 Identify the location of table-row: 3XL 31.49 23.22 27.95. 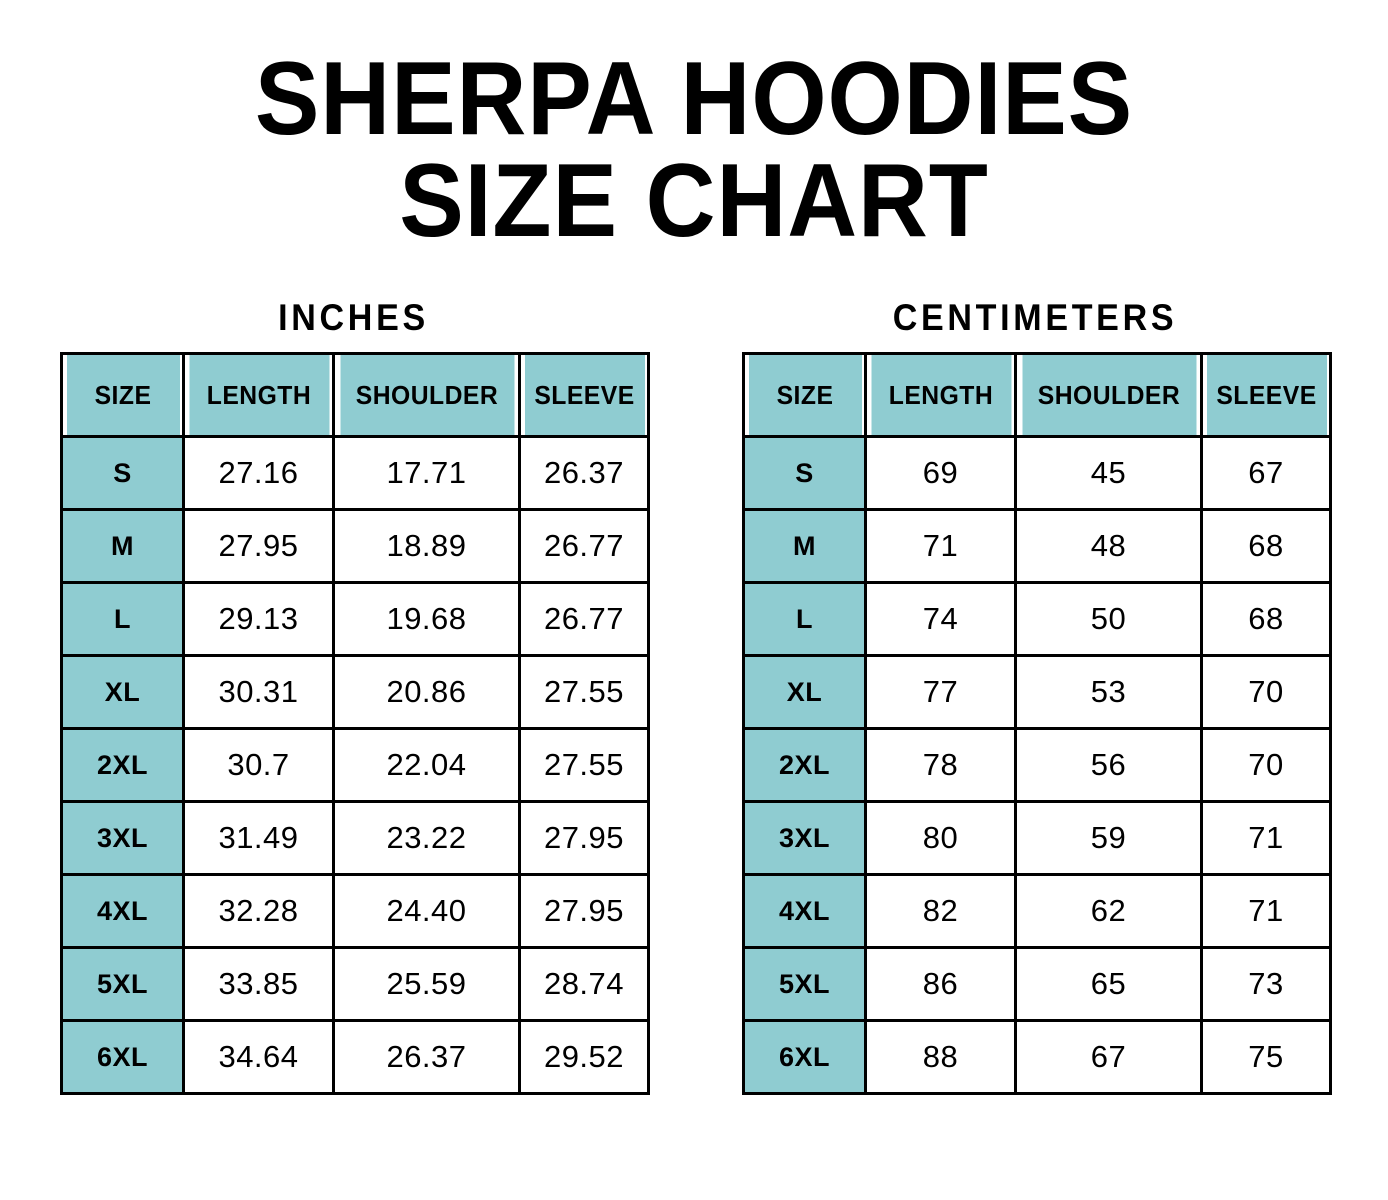
(355, 838).